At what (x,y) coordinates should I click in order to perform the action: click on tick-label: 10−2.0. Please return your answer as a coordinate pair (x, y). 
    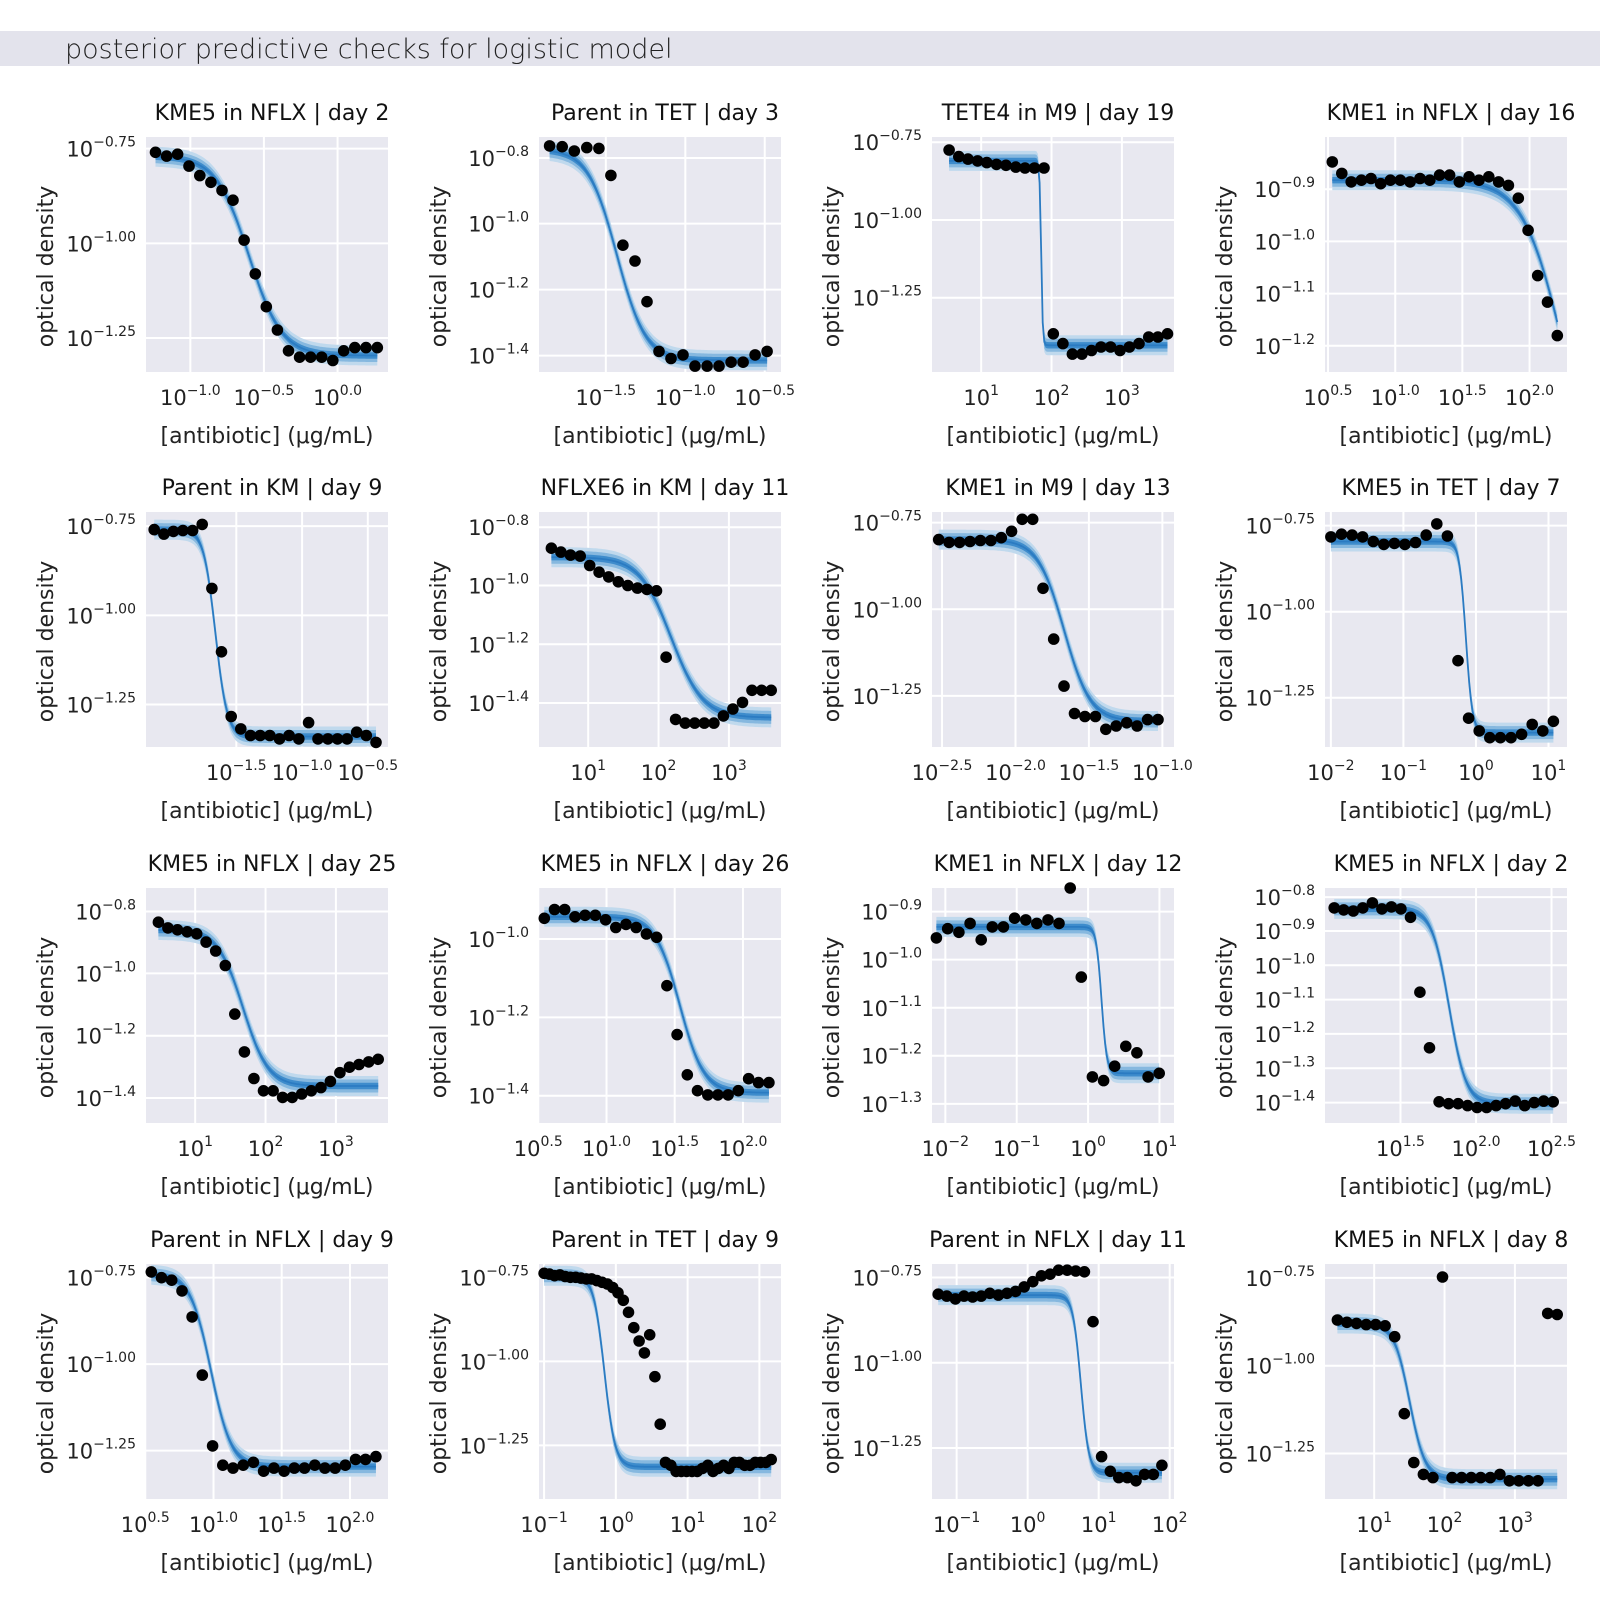
    Looking at the image, I should click on (1015, 771).